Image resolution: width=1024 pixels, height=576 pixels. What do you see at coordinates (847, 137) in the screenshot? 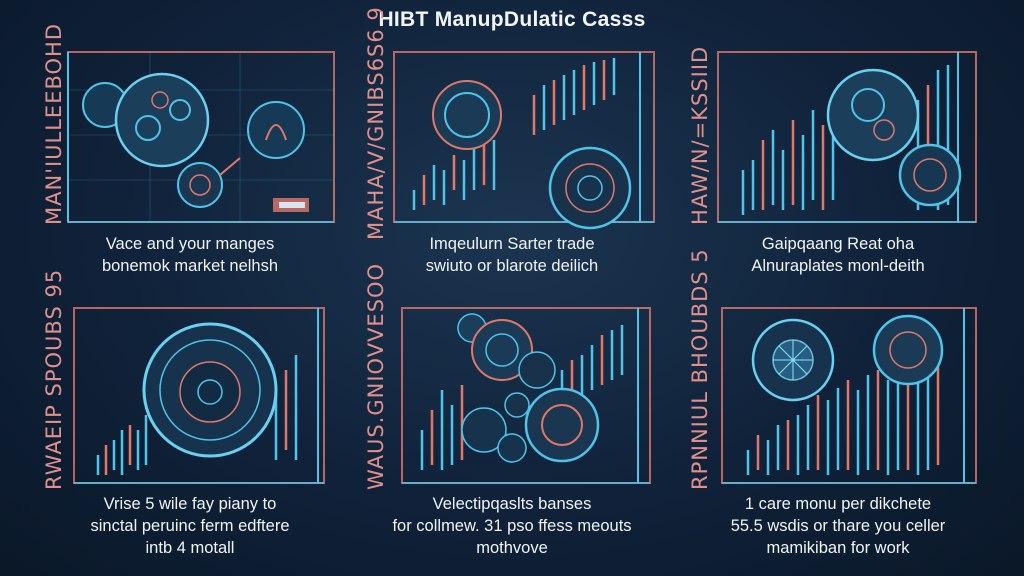
I see `panel-3-illustration` at bounding box center [847, 137].